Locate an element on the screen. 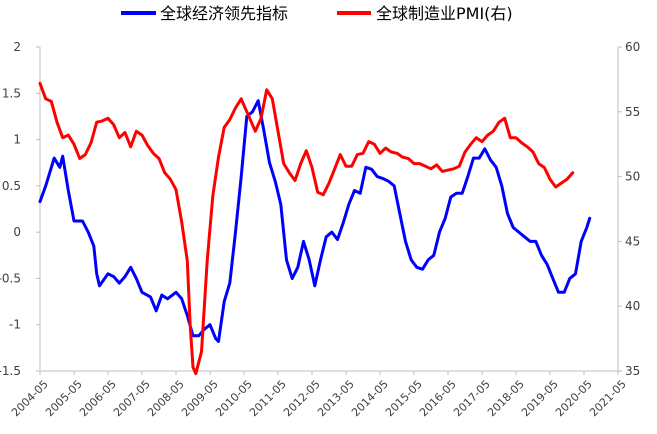 This screenshot has width=657, height=434. x-tick-label: 2019-05 is located at coordinates (540, 399).